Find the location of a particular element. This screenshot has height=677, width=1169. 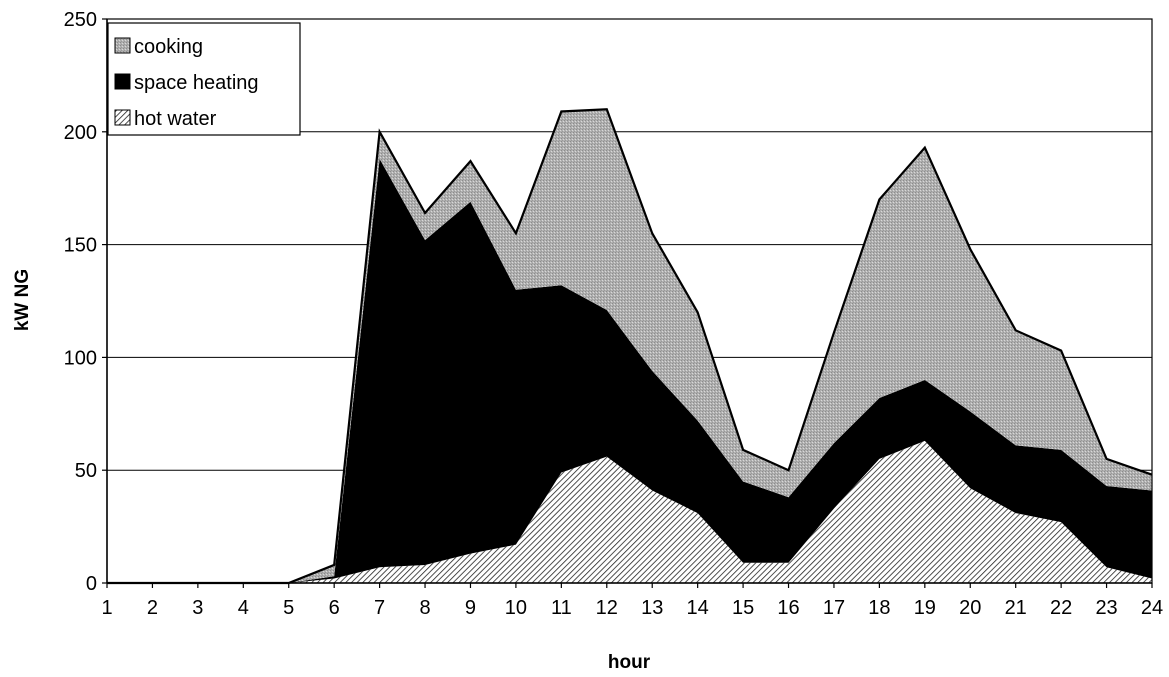

x-tick-label: 9 is located at coordinates (470, 608).